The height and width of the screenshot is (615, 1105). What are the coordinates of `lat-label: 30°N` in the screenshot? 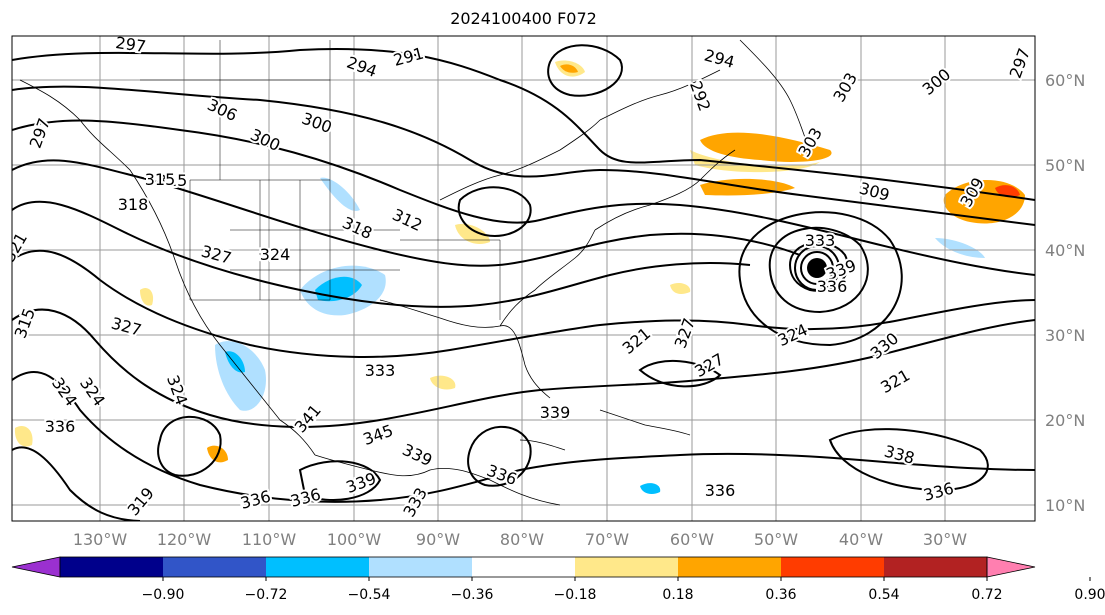 It's located at (1065, 335).